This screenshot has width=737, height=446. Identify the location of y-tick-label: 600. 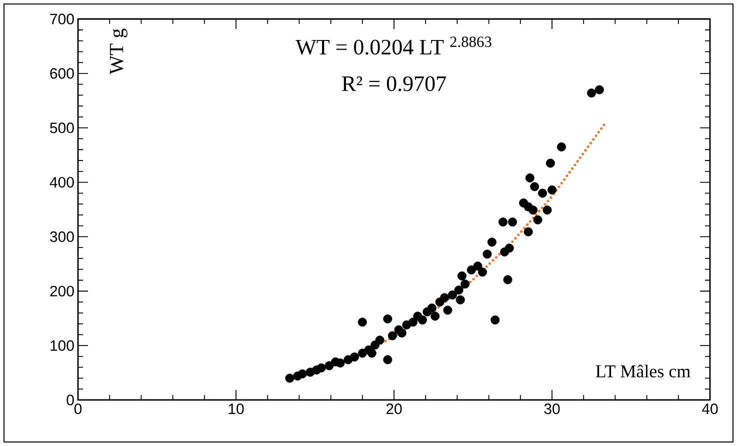
(62, 73).